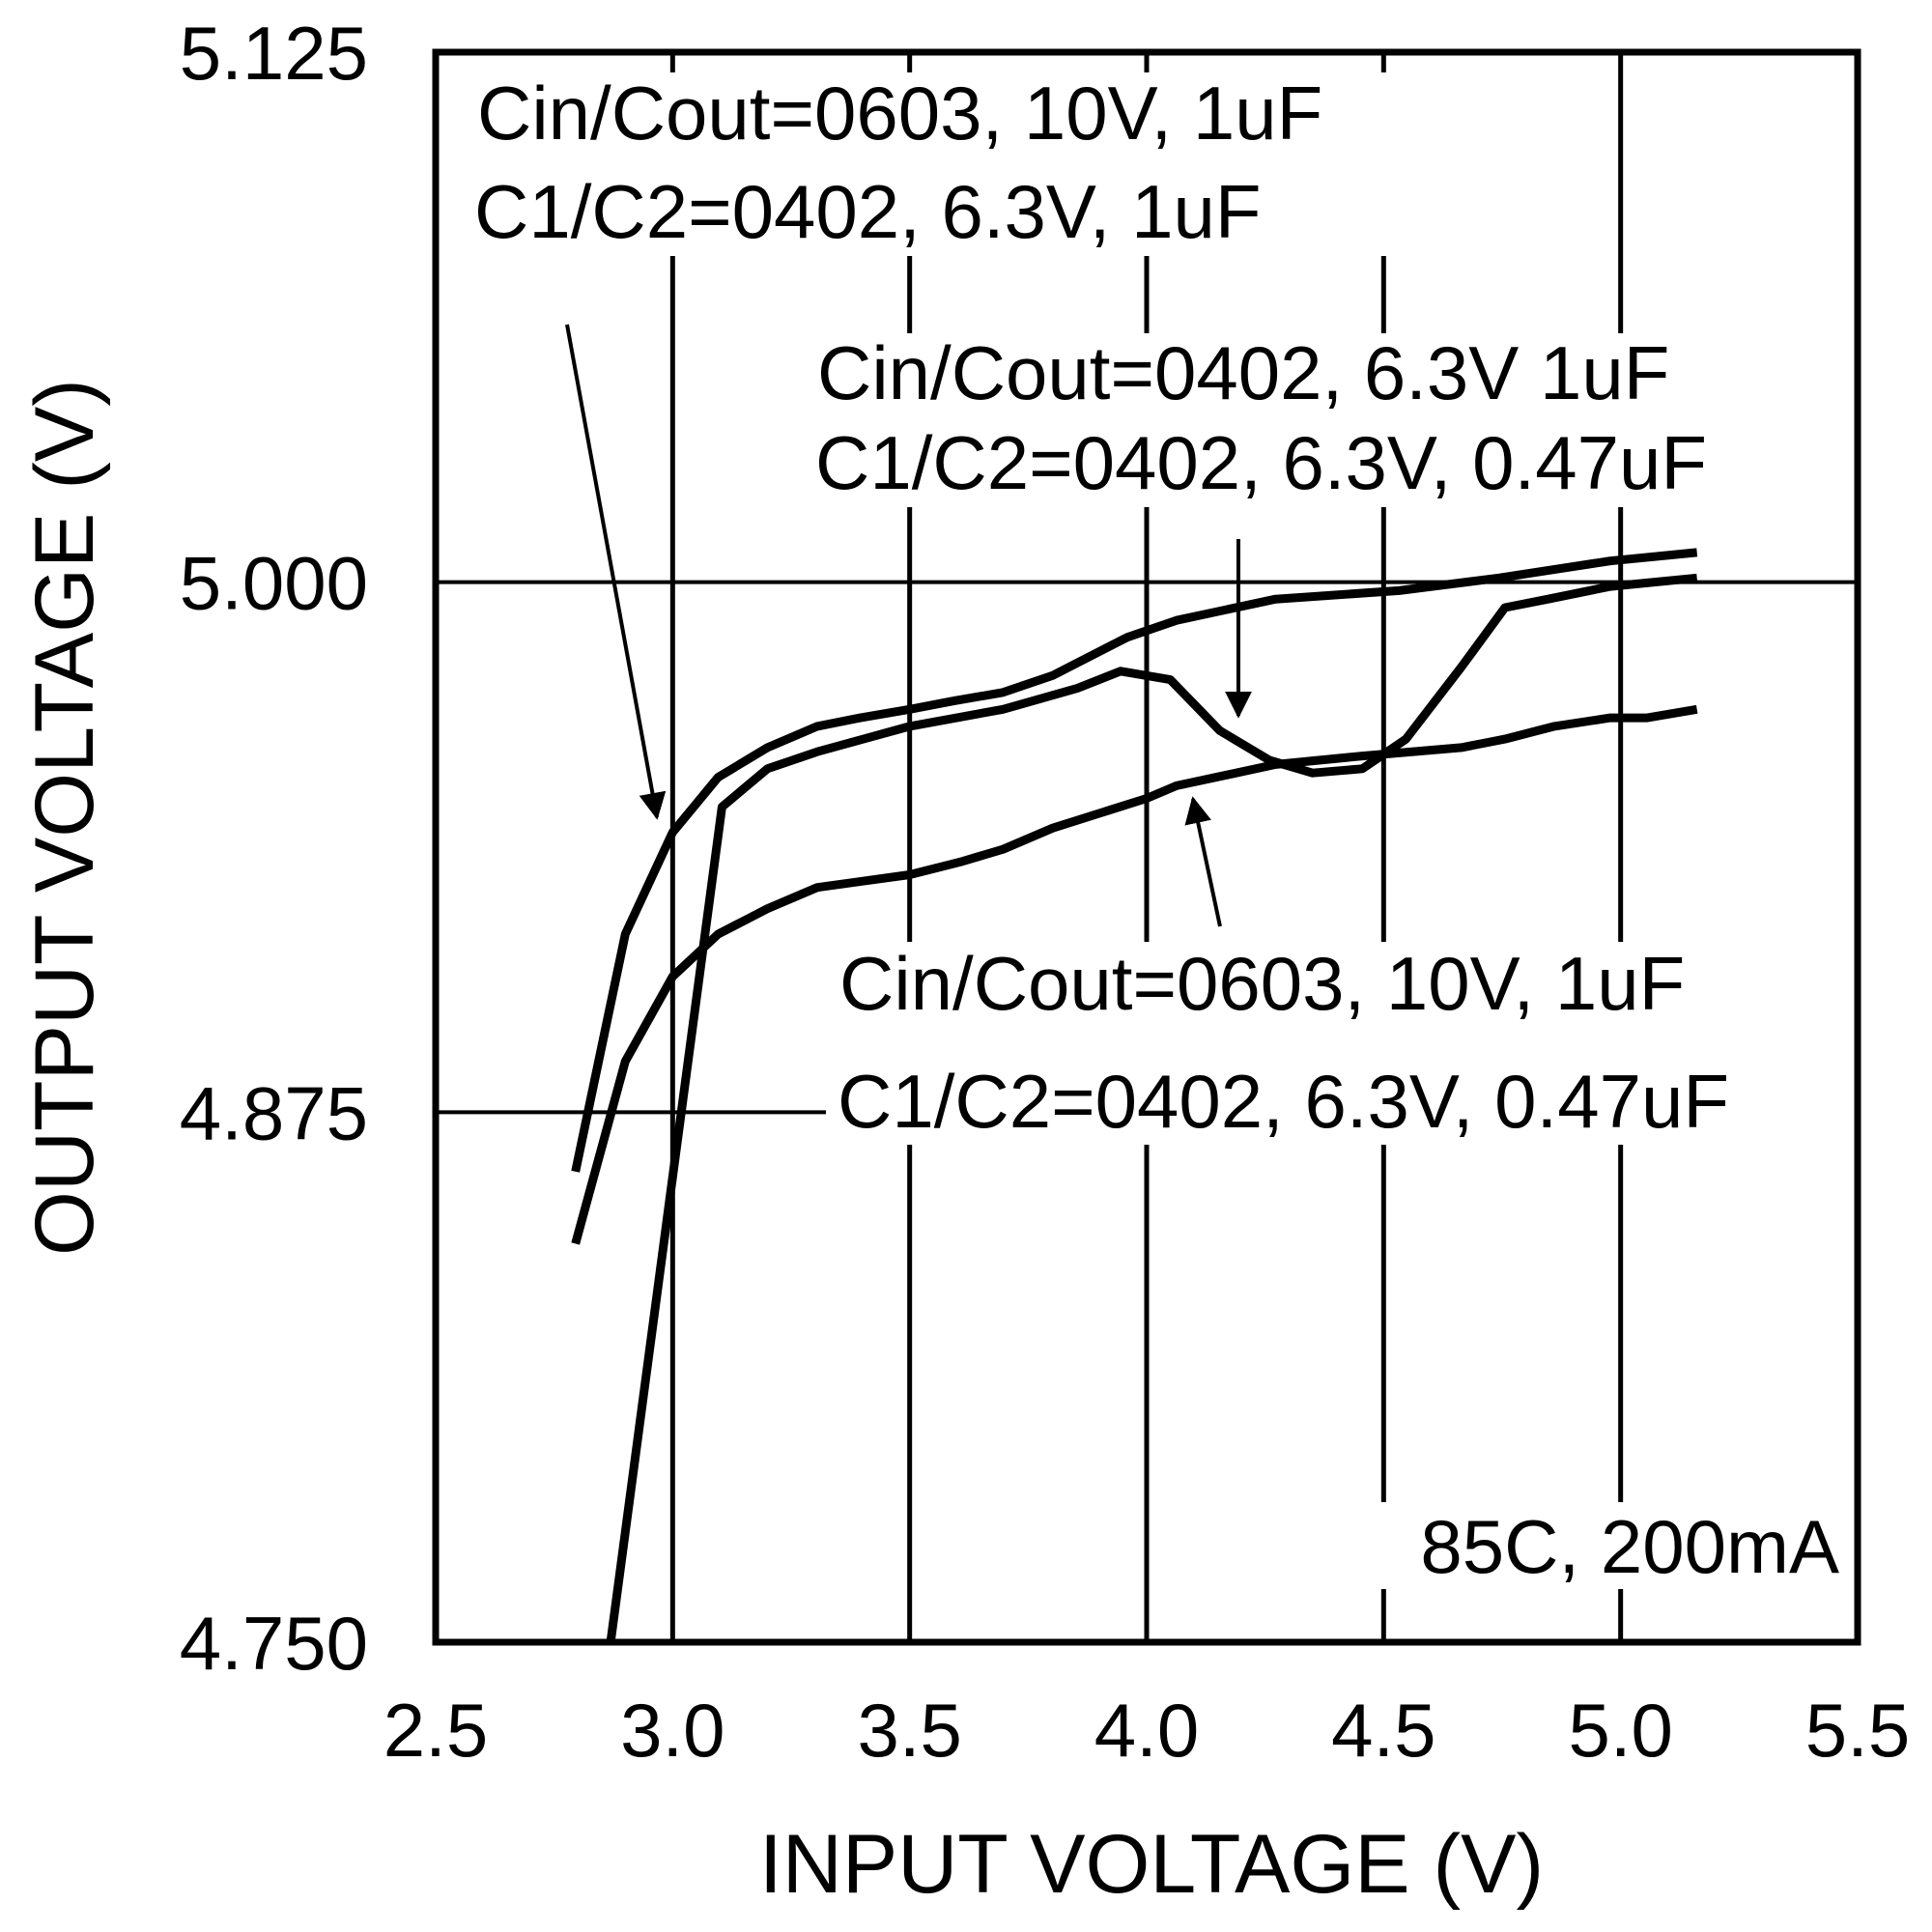 The height and width of the screenshot is (1932, 1932). What do you see at coordinates (1243, 372) in the screenshot?
I see `annotation-series-2-line-1: Cin/Cout=0402, 6.3V 1uF` at bounding box center [1243, 372].